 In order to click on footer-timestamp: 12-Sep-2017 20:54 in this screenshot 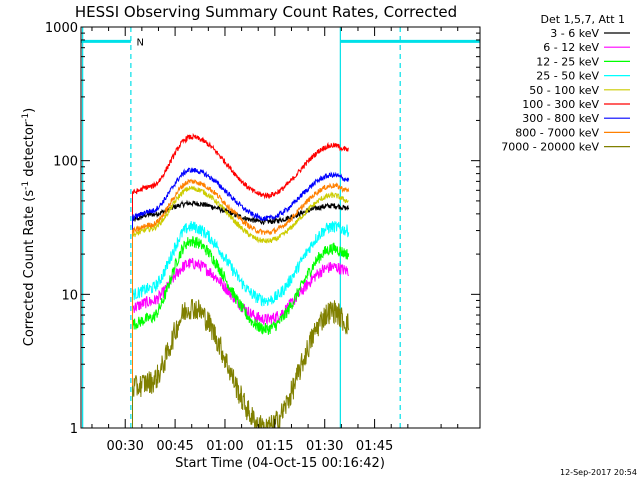, I will do `click(598, 472)`.